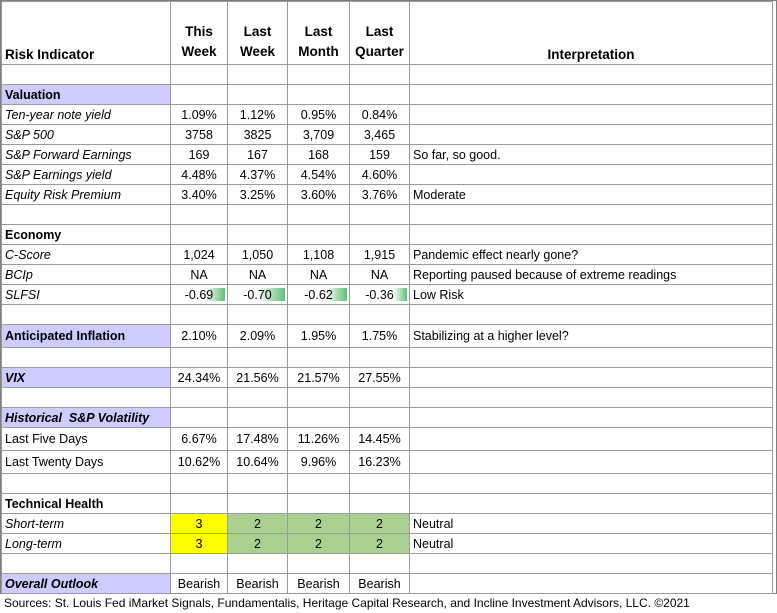 The height and width of the screenshot is (613, 777). Describe the element at coordinates (199, 336) in the screenshot. I see `this-week-value: 2.10%` at that location.